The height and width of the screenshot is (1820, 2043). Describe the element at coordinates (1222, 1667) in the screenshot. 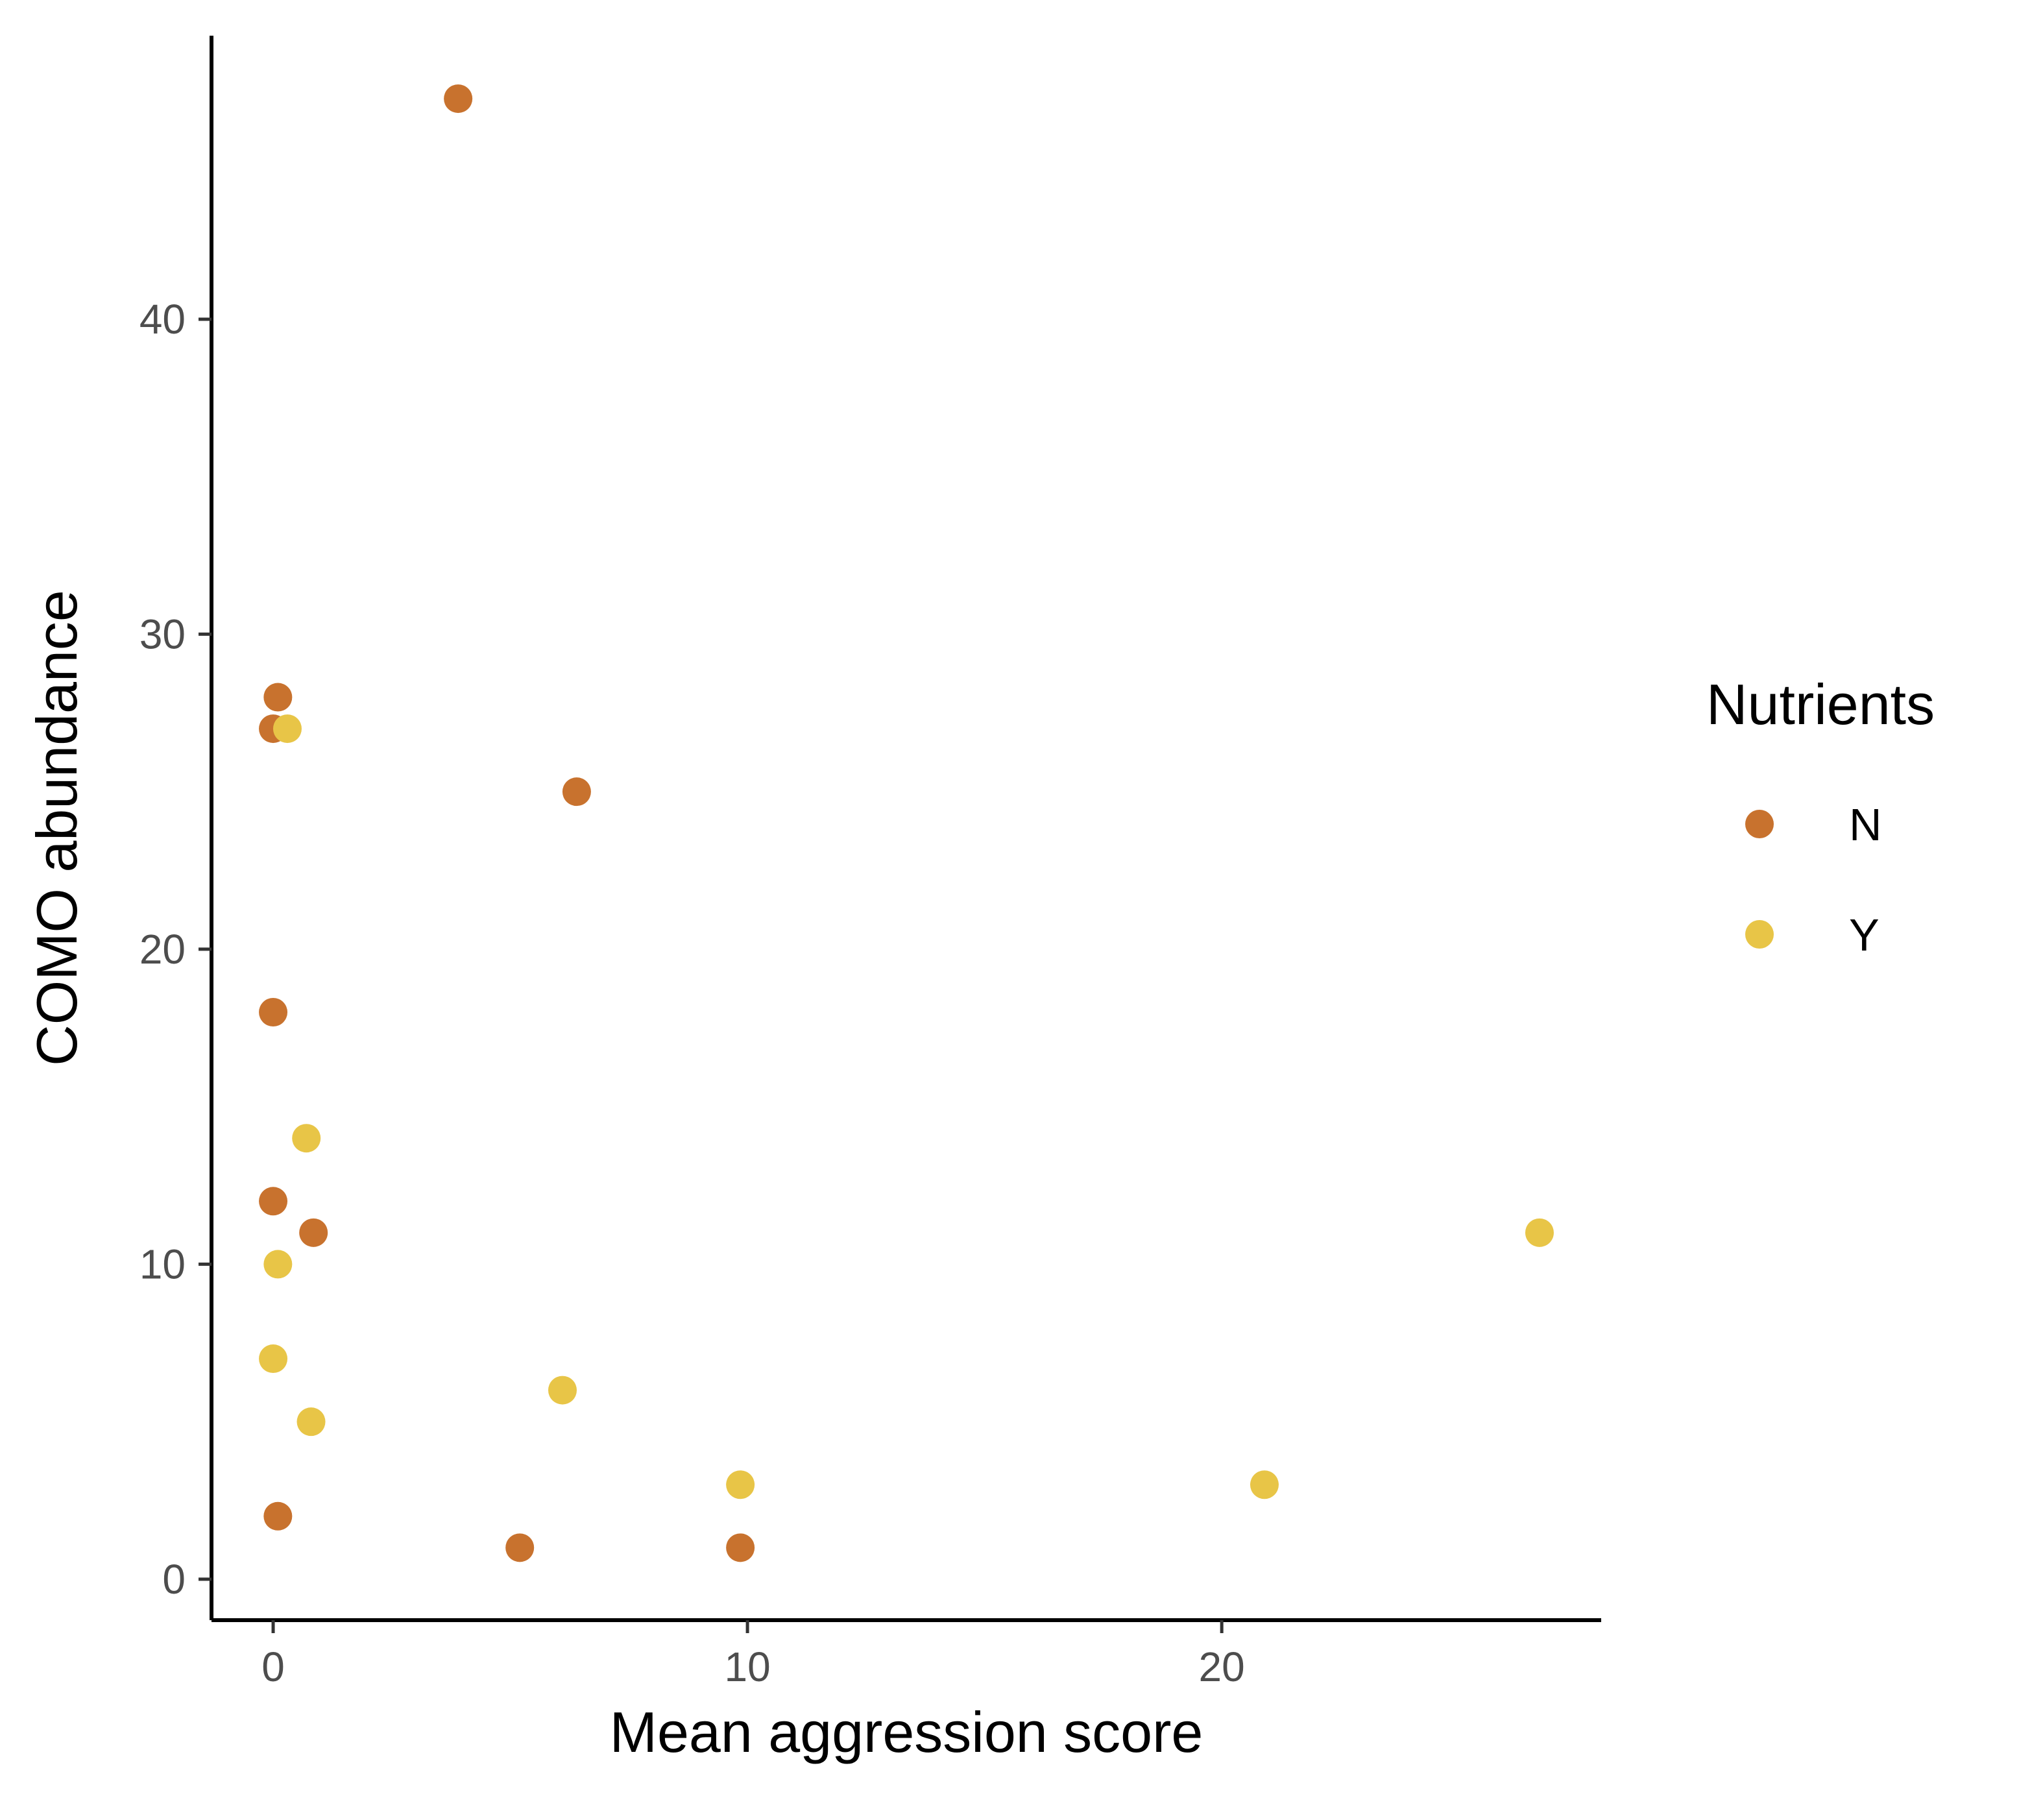

I see `x-tick-label: 20` at that location.